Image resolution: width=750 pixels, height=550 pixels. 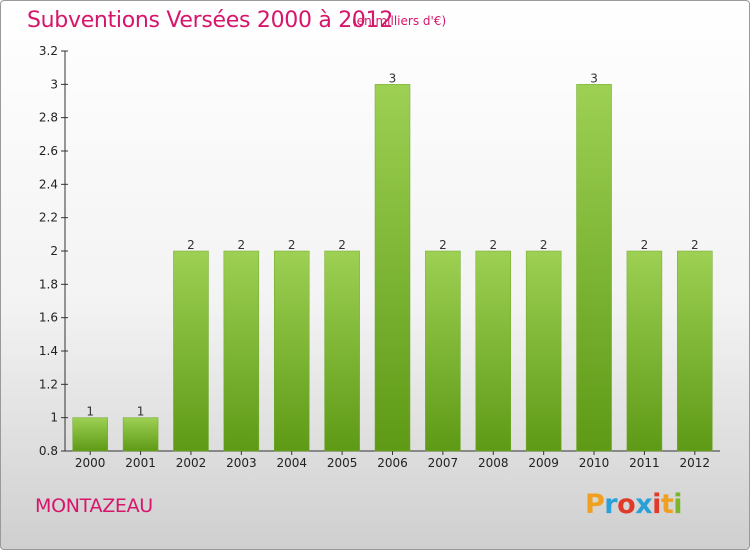 What do you see at coordinates (342, 351) in the screenshot?
I see `bar-2005` at bounding box center [342, 351].